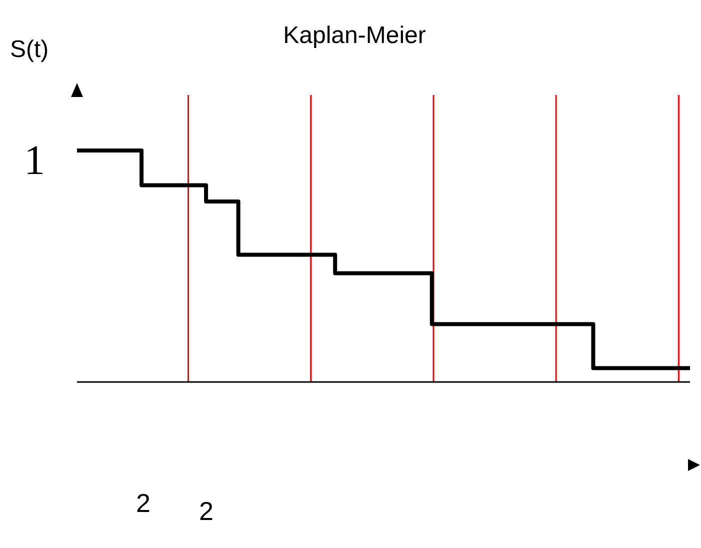 The image size is (701, 548). What do you see at coordinates (29, 50) in the screenshot?
I see `y-axis-title: S(t)` at bounding box center [29, 50].